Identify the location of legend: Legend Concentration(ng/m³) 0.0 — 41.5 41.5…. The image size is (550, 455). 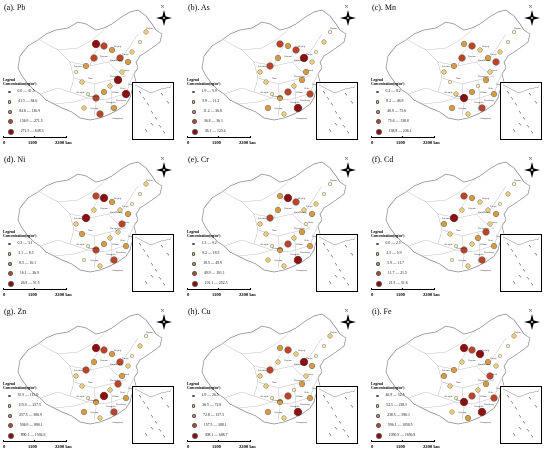
(38, 107).